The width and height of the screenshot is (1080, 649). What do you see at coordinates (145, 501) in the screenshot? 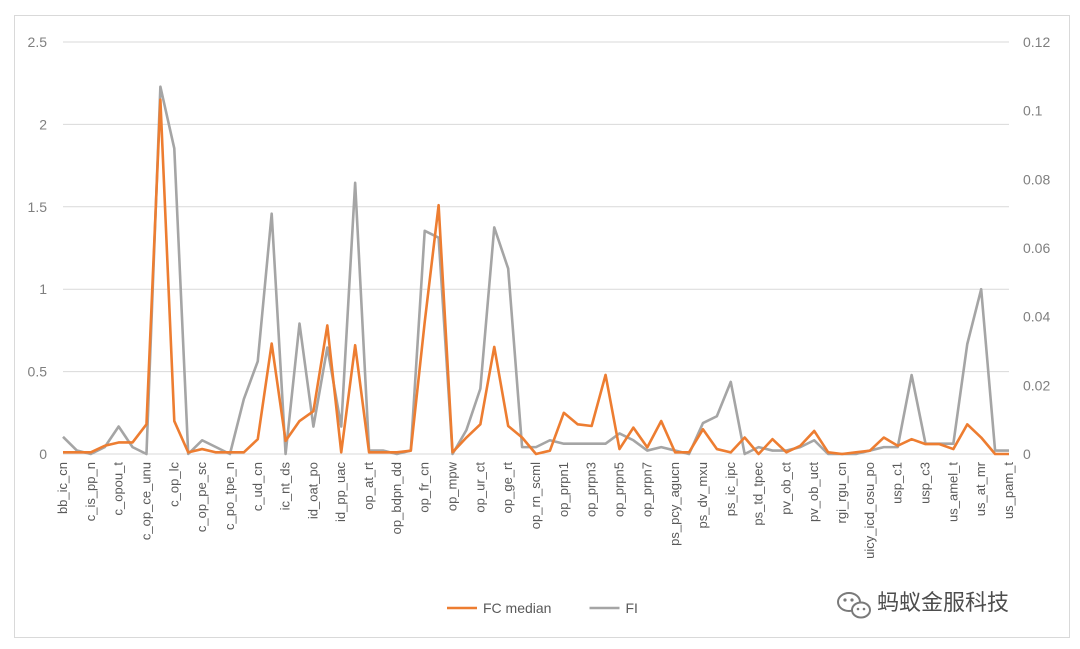
I see `x-tick-label: c_op_ce_unu` at bounding box center [145, 501].